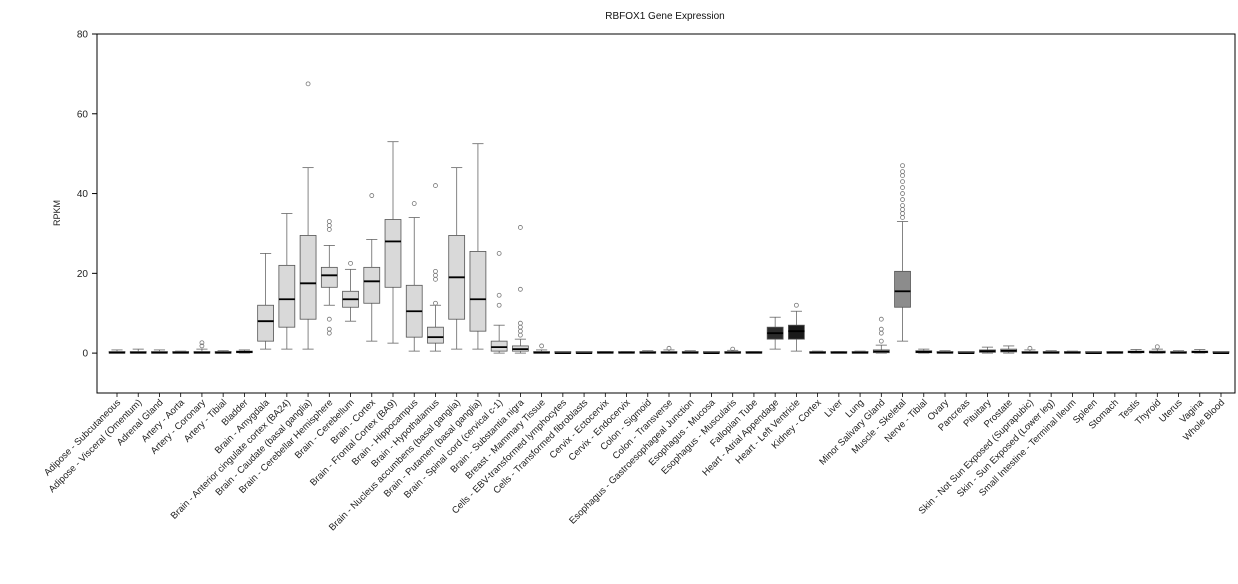  Describe the element at coordinates (83, 114) in the screenshot. I see `y-tick-label-3: 60` at that location.